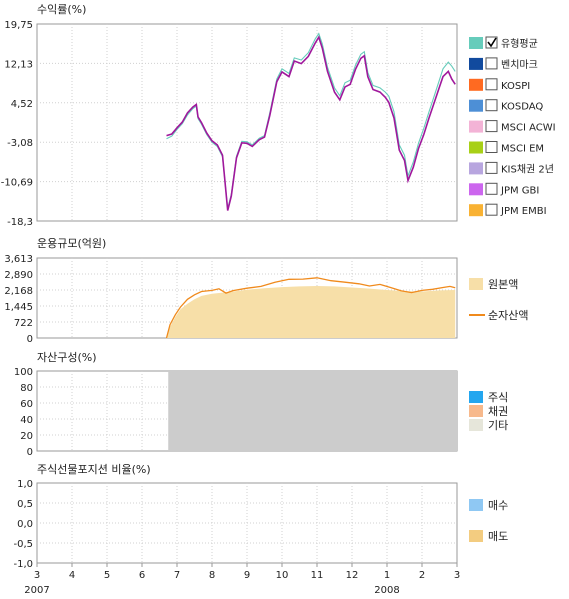  What do you see at coordinates (18, 25) in the screenshot?
I see `y-tick-label: 19,75` at bounding box center [18, 25].